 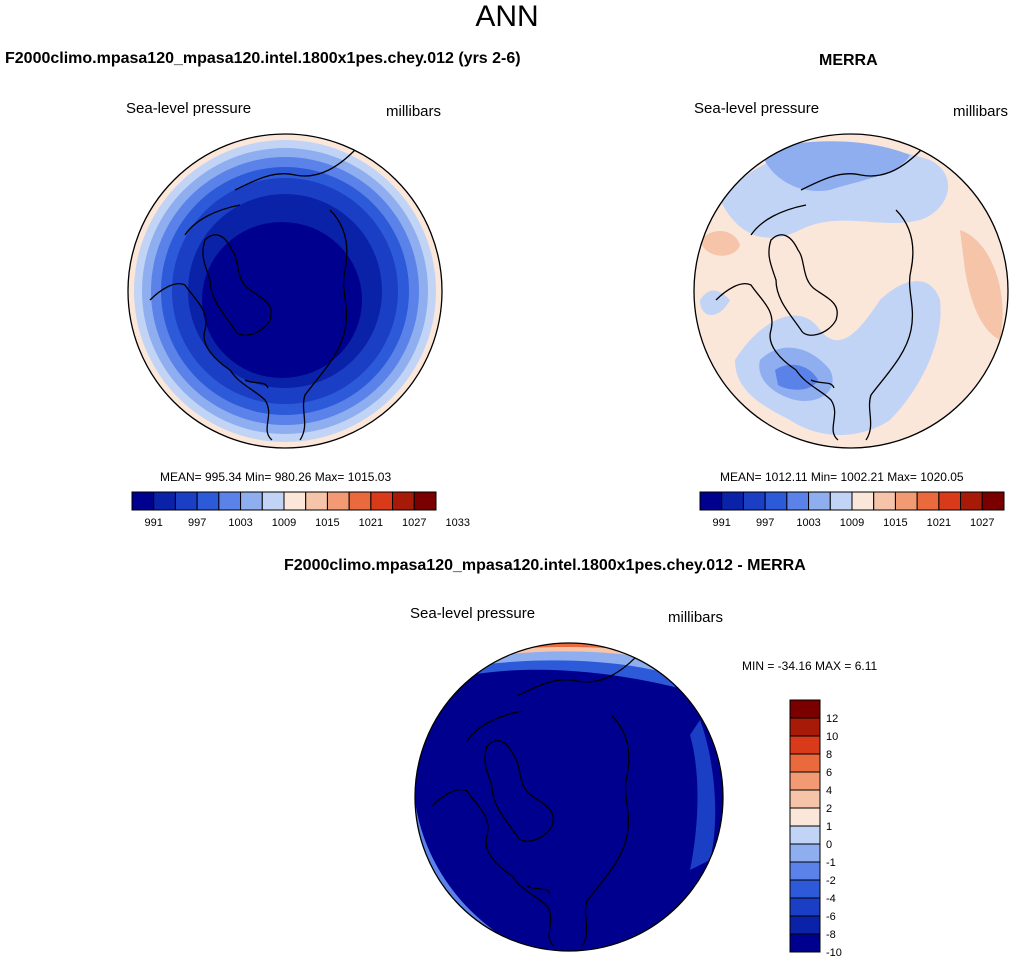 What do you see at coordinates (834, 953) in the screenshot?
I see `colorbar-tick-label: -10` at bounding box center [834, 953].